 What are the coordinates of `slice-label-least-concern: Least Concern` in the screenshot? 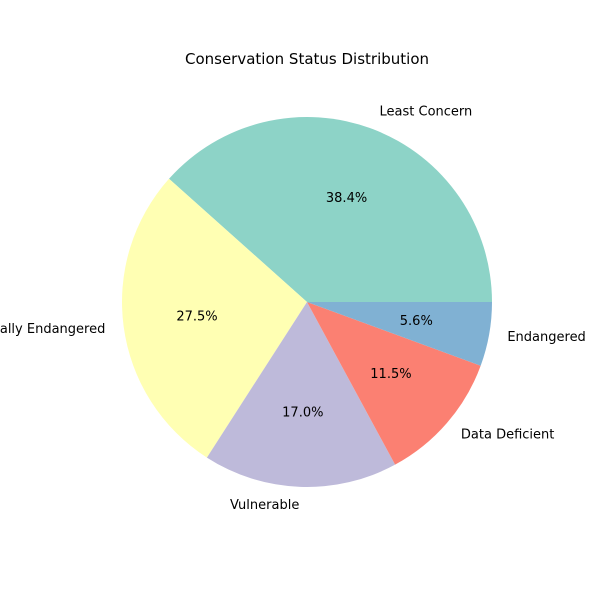 It's located at (426, 111).